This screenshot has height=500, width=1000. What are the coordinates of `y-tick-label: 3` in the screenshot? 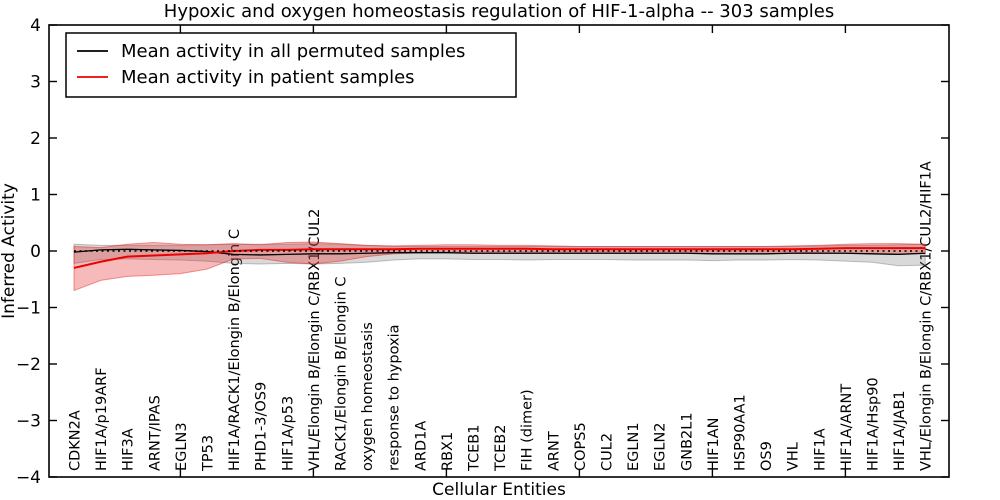 It's located at (35, 83).